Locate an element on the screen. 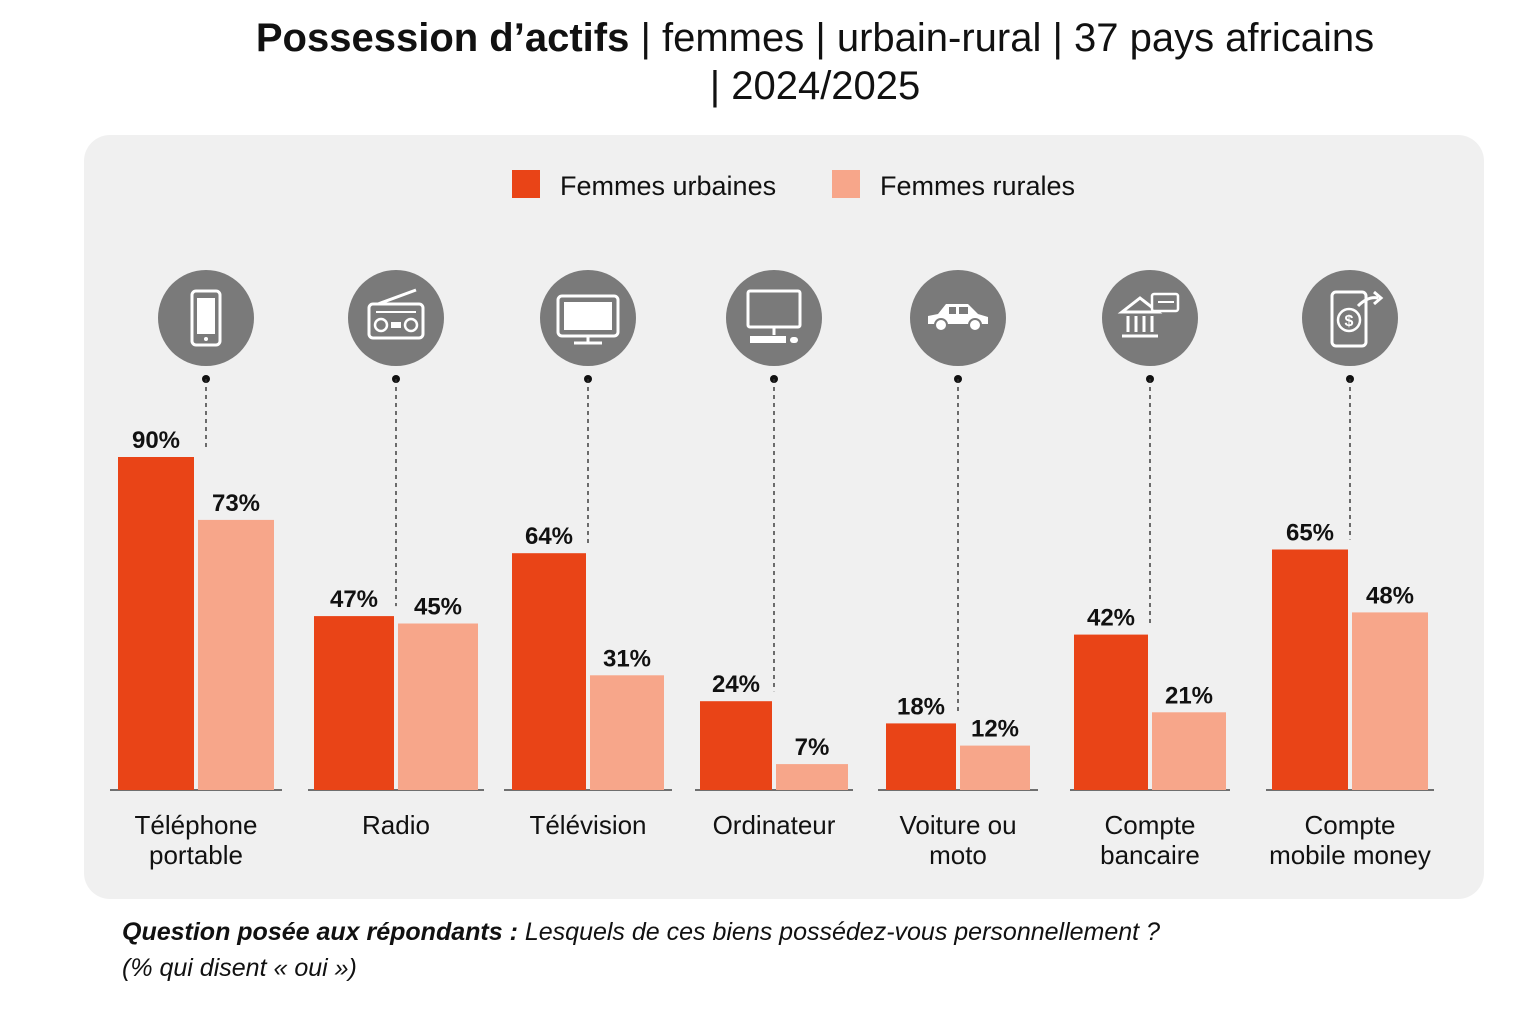 This screenshot has width=1536, height=1024. data-label-rural: 48% is located at coordinates (1390, 595).